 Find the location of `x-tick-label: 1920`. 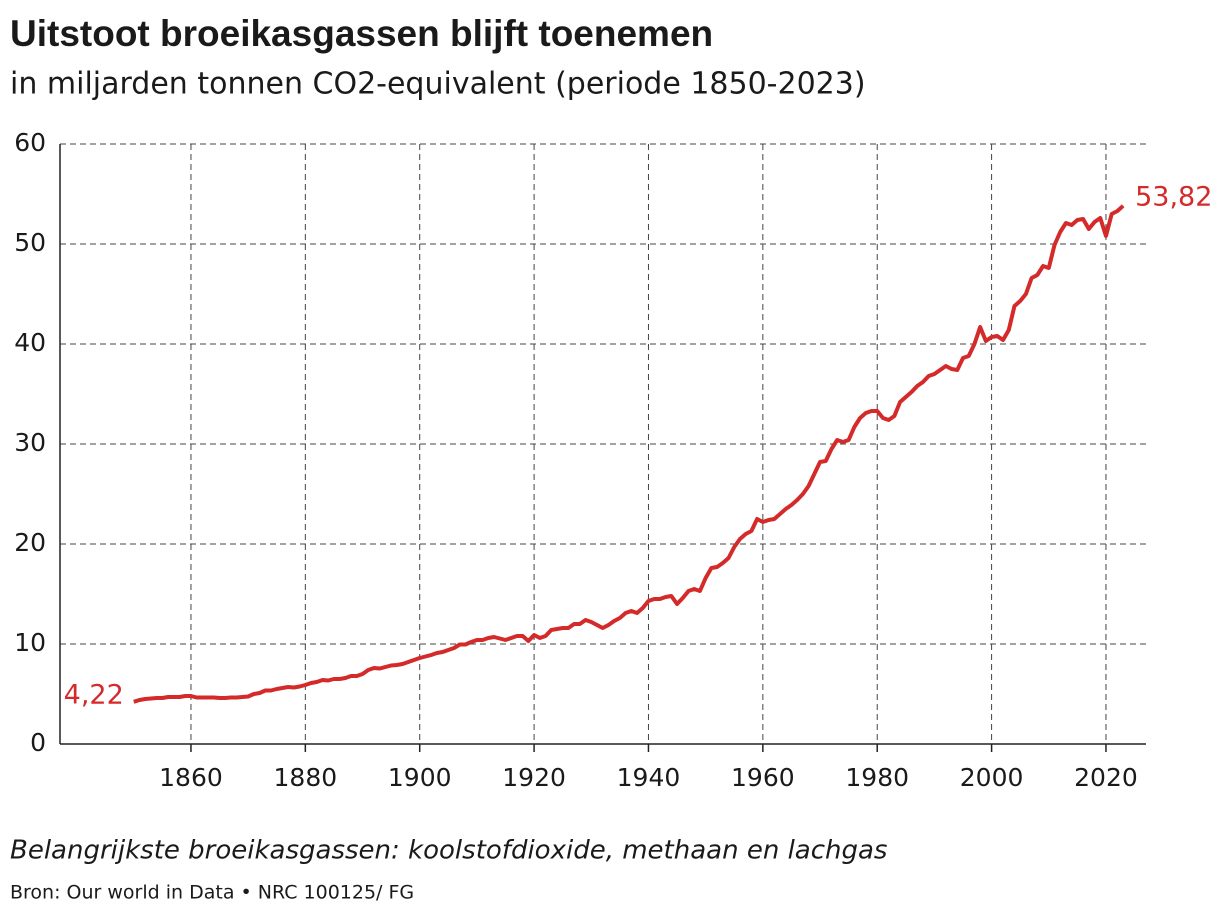

x-tick-label: 1920 is located at coordinates (534, 777).